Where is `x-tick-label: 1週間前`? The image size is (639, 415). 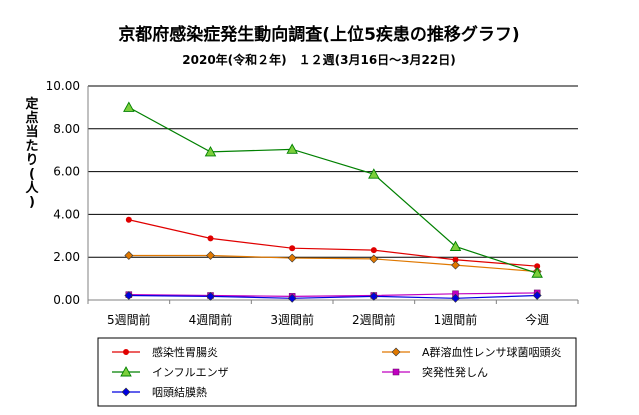
x-tick-label: 1週間前 is located at coordinates (456, 319).